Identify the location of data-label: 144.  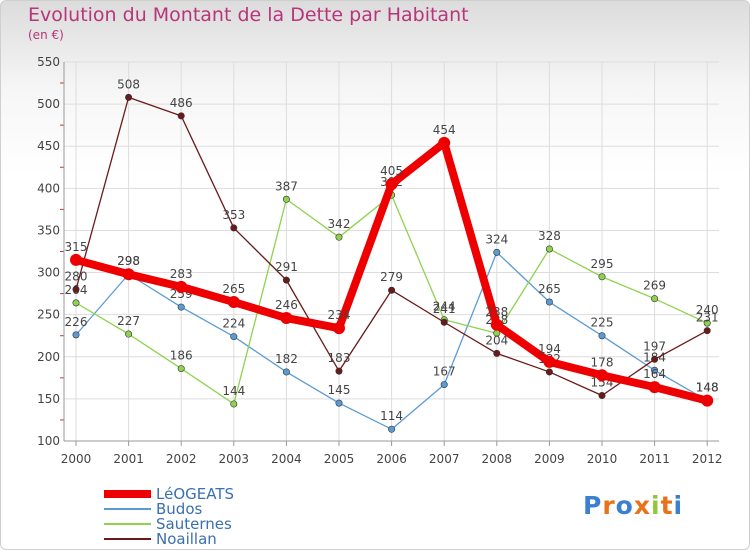
(233, 391).